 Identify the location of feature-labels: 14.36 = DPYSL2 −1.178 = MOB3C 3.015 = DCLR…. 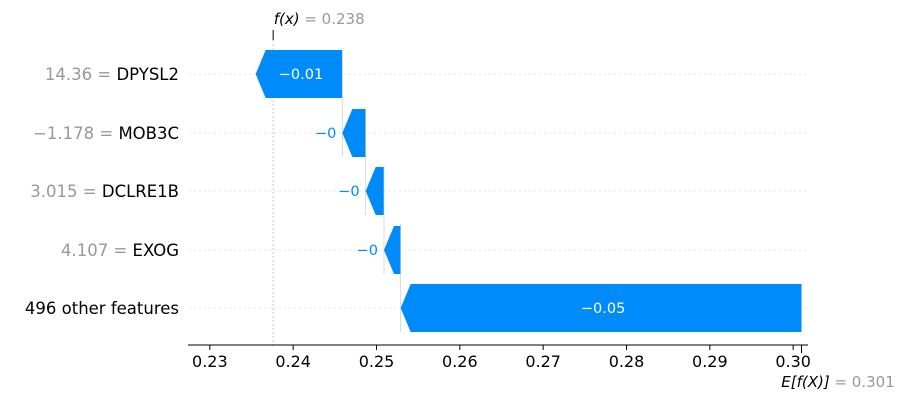
(102, 191).